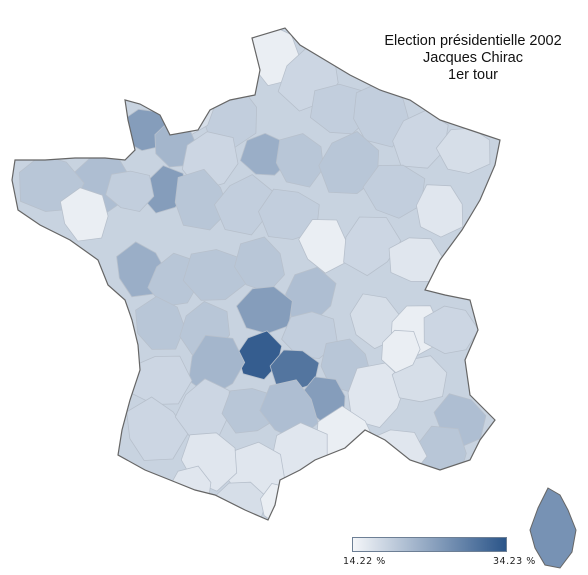 The image size is (588, 575). Describe the element at coordinates (473, 41) in the screenshot. I see `title-line-1: Election présidentielle 2002` at that location.